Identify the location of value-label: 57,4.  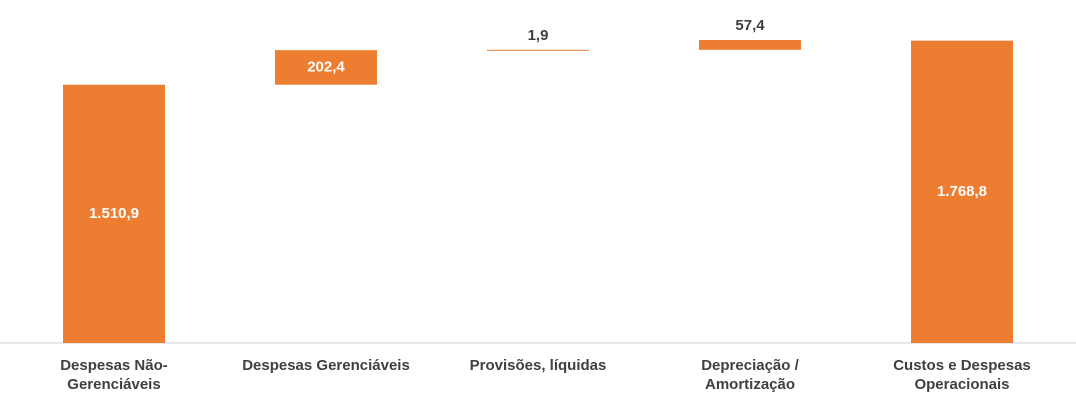
(750, 25).